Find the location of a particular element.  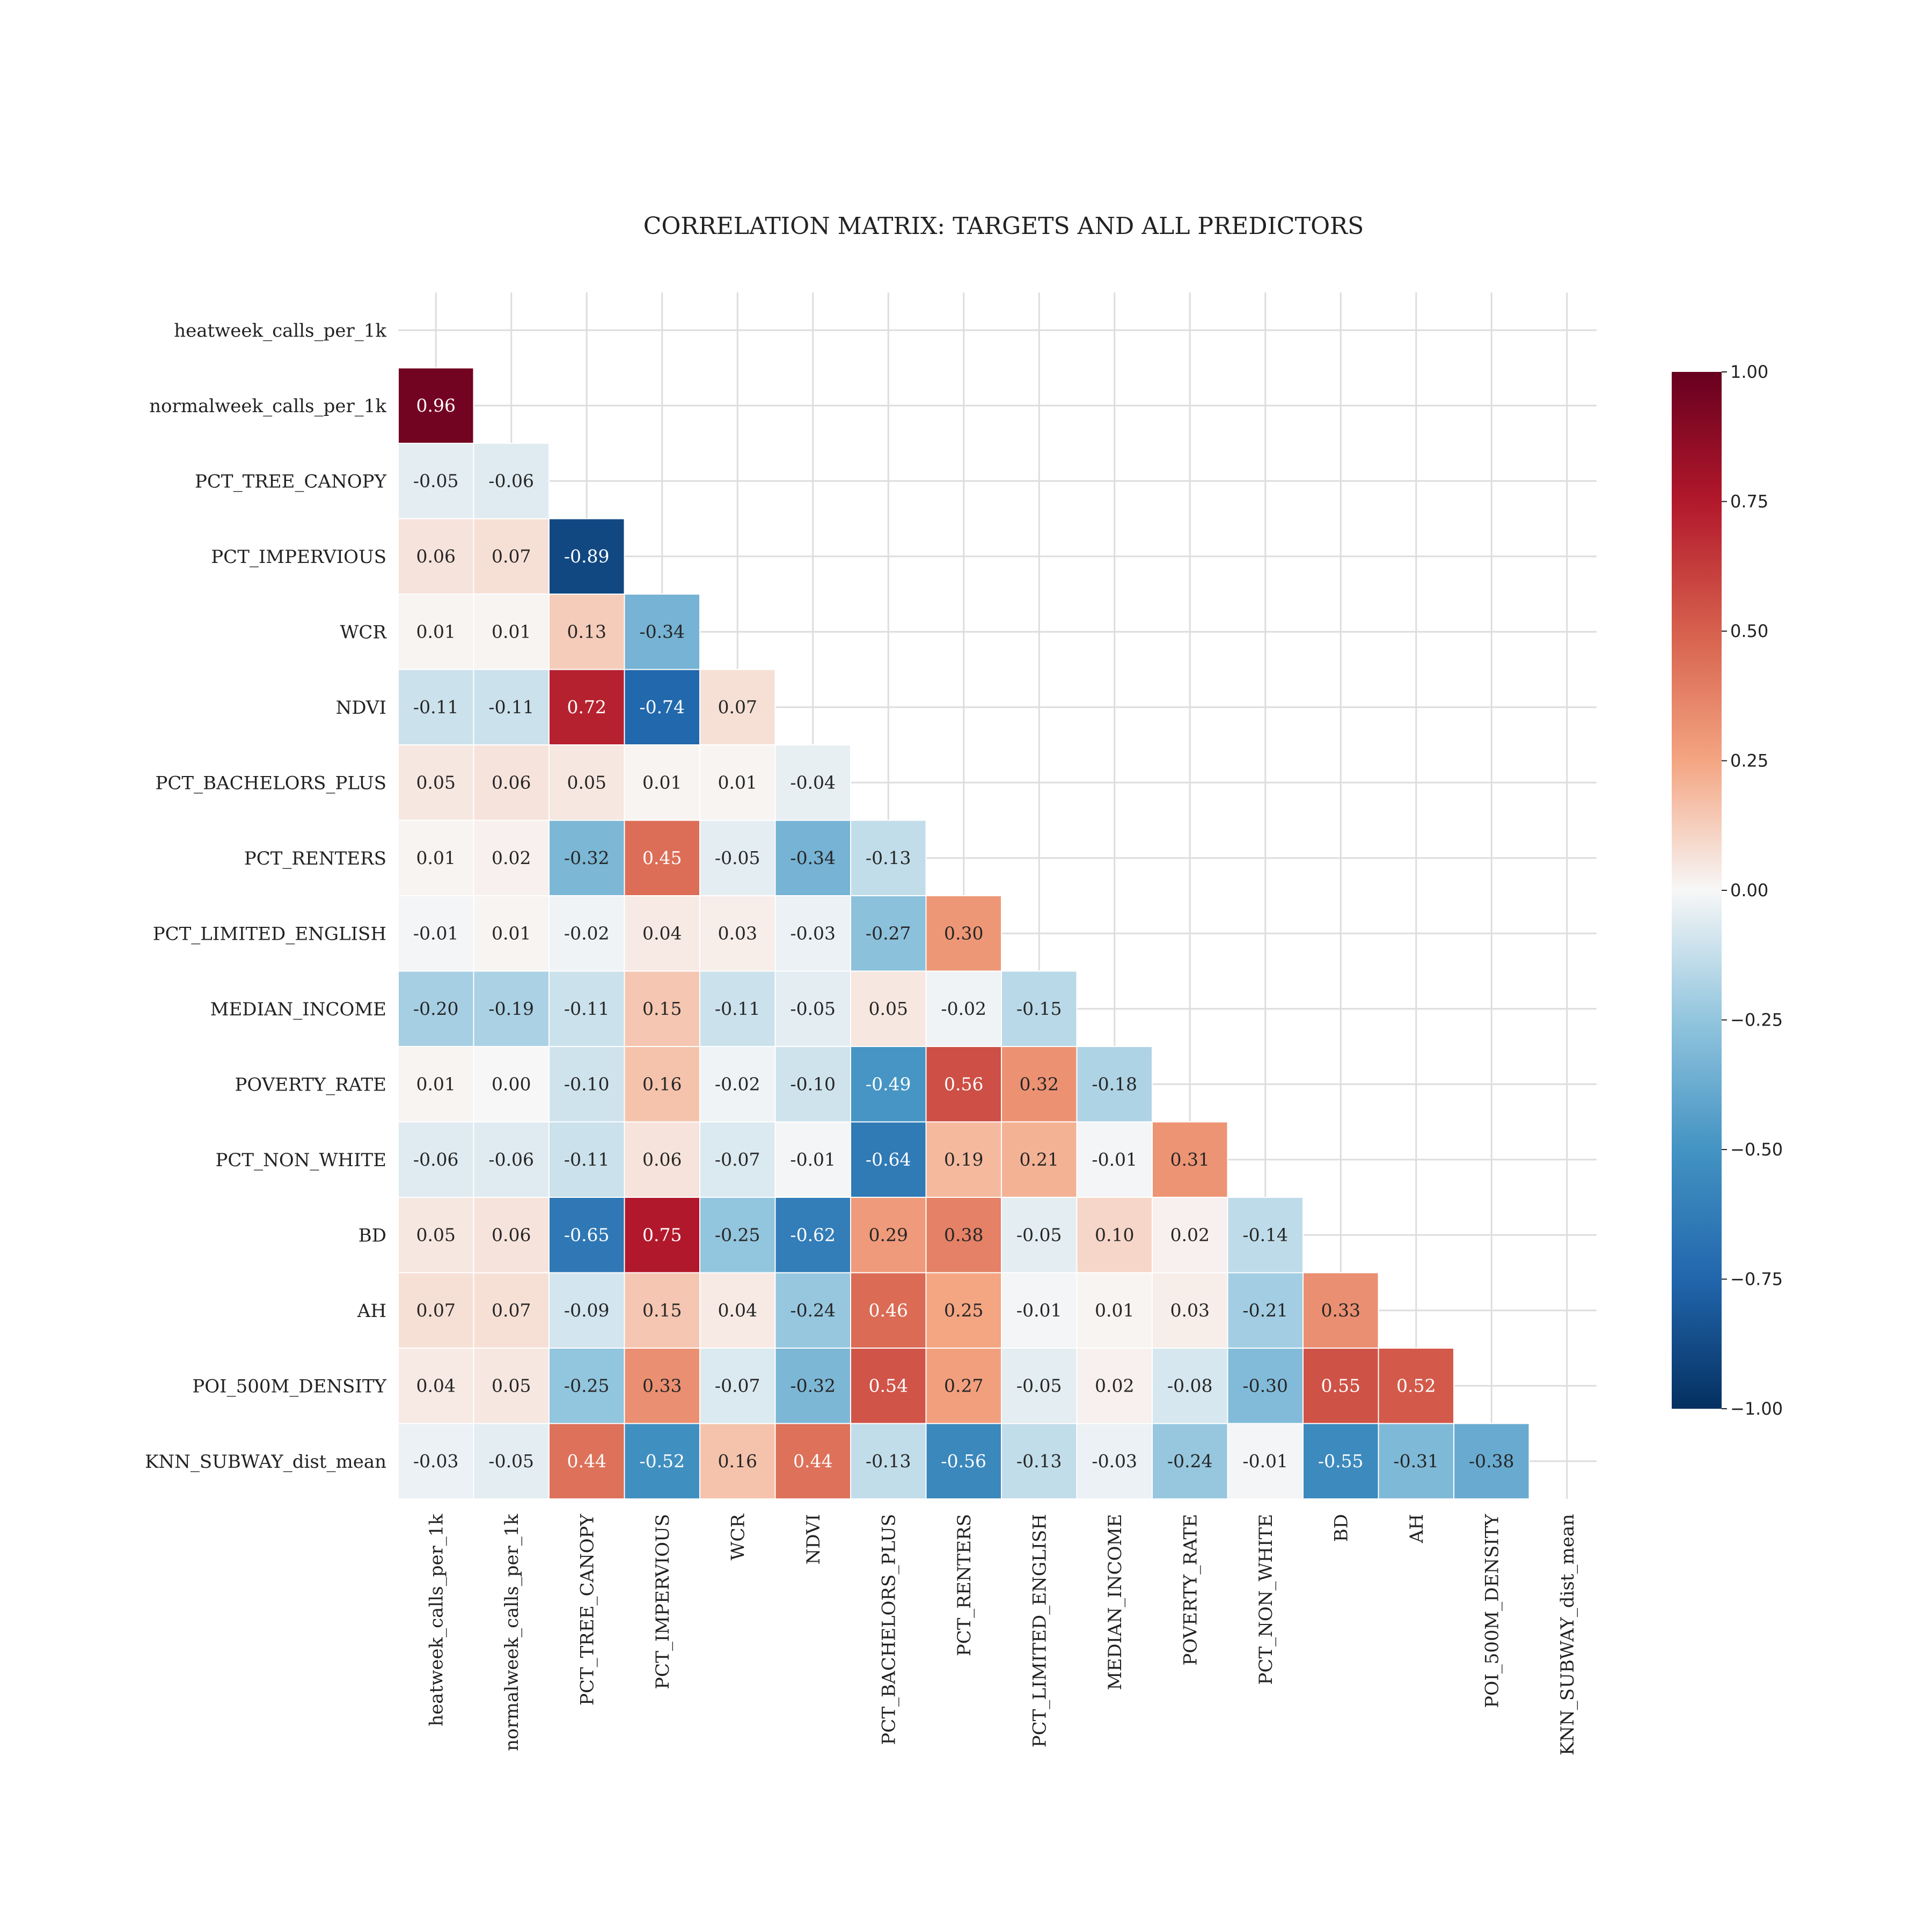

colorbar-tick-label: 0.25 is located at coordinates (1749, 761).